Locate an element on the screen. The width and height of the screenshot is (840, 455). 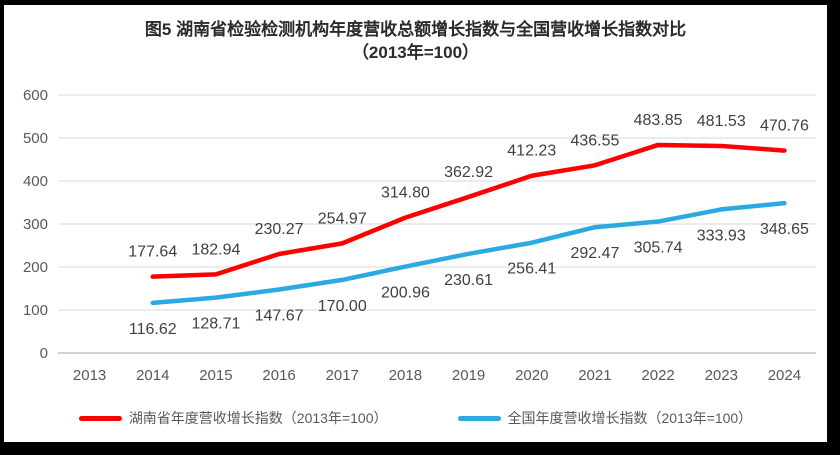
legend-item-national: 全国年度营收增长指数（2013年=100） is located at coordinates (605, 418).